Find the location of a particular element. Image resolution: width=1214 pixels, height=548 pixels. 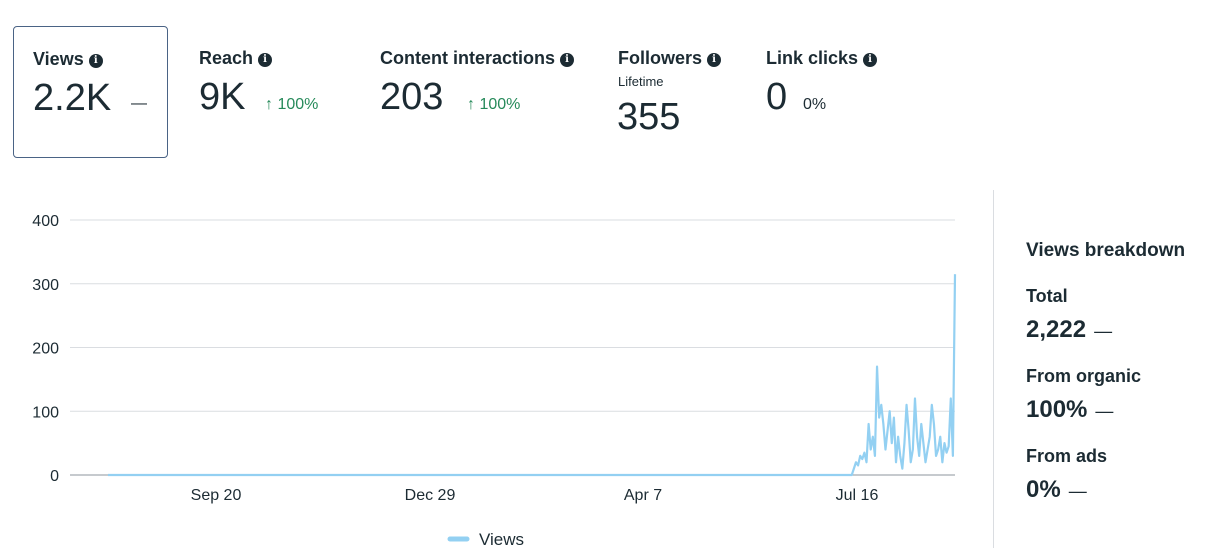

y-tick-label: 0 is located at coordinates (54, 476).